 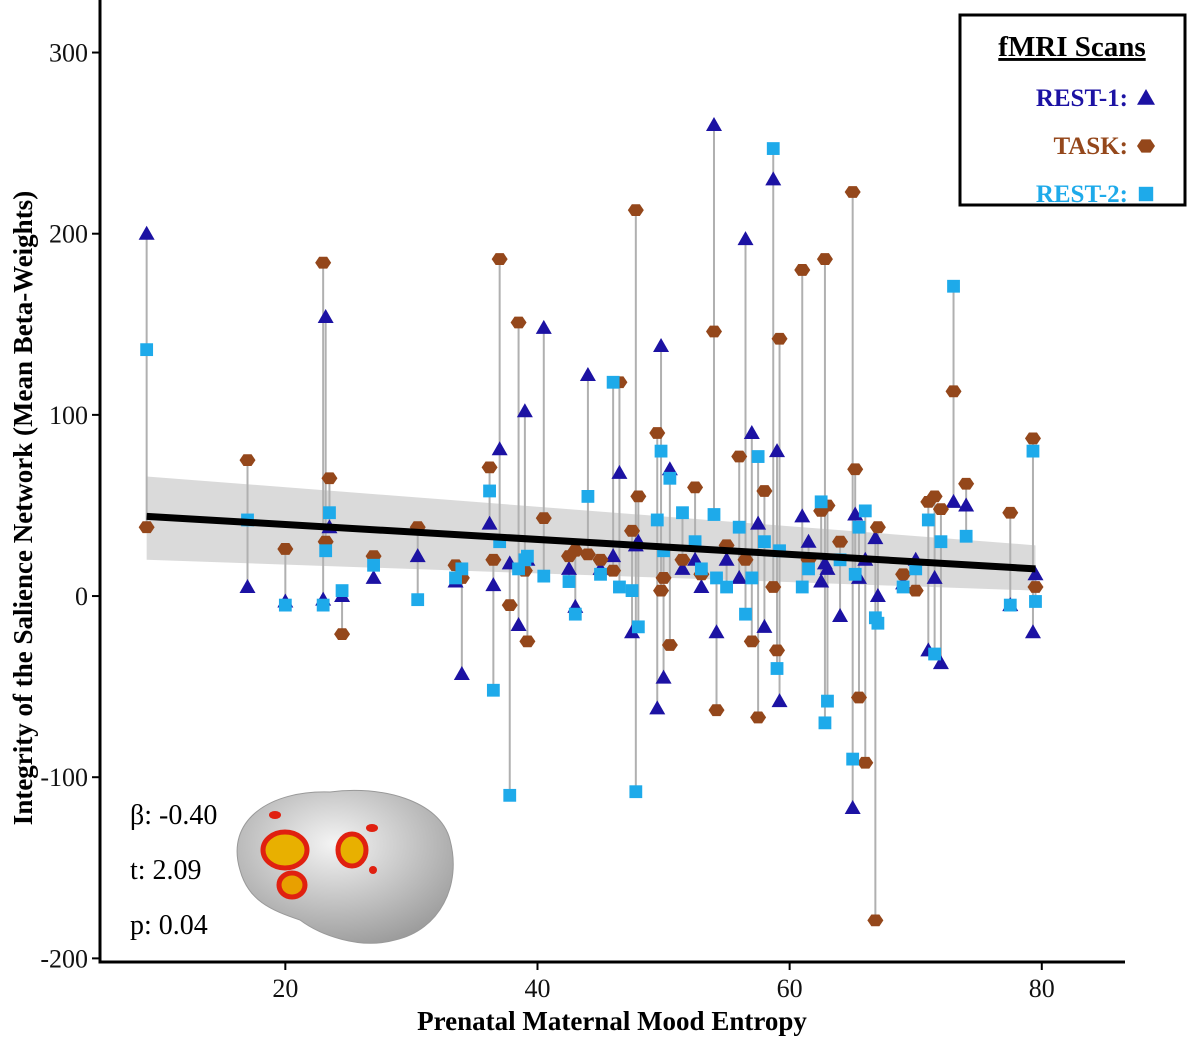 I want to click on x-axis-title: Prenatal Maternal Mood Entropy, so click(x=612, y=1021).